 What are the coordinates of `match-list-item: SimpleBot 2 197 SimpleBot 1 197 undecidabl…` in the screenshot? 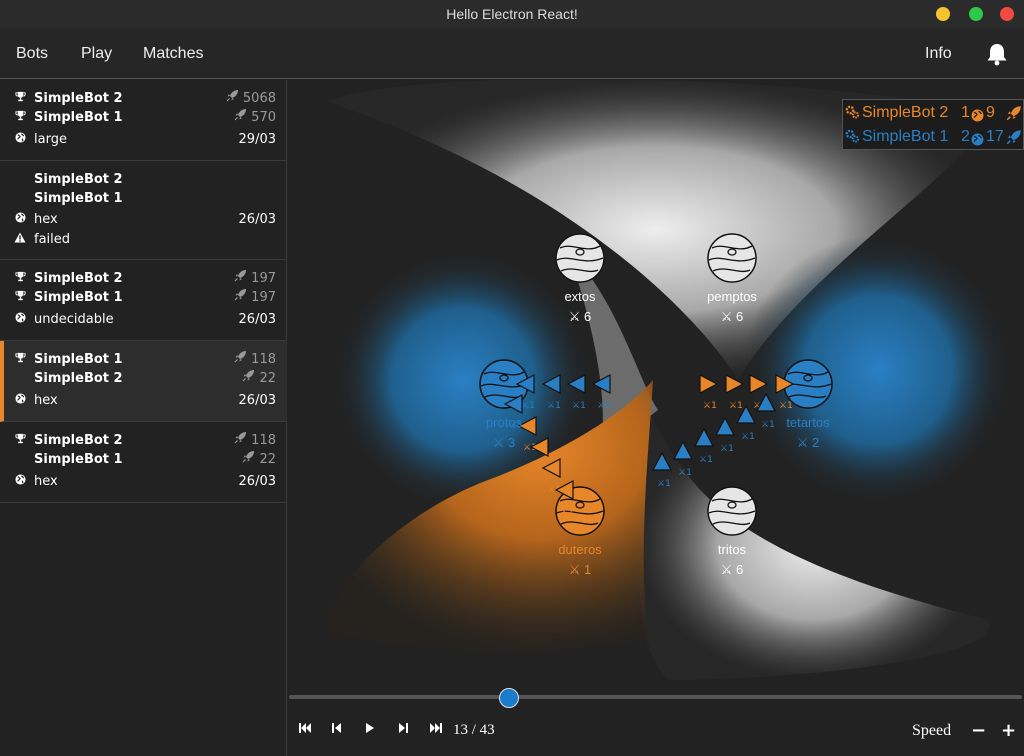 It's located at (143, 300).